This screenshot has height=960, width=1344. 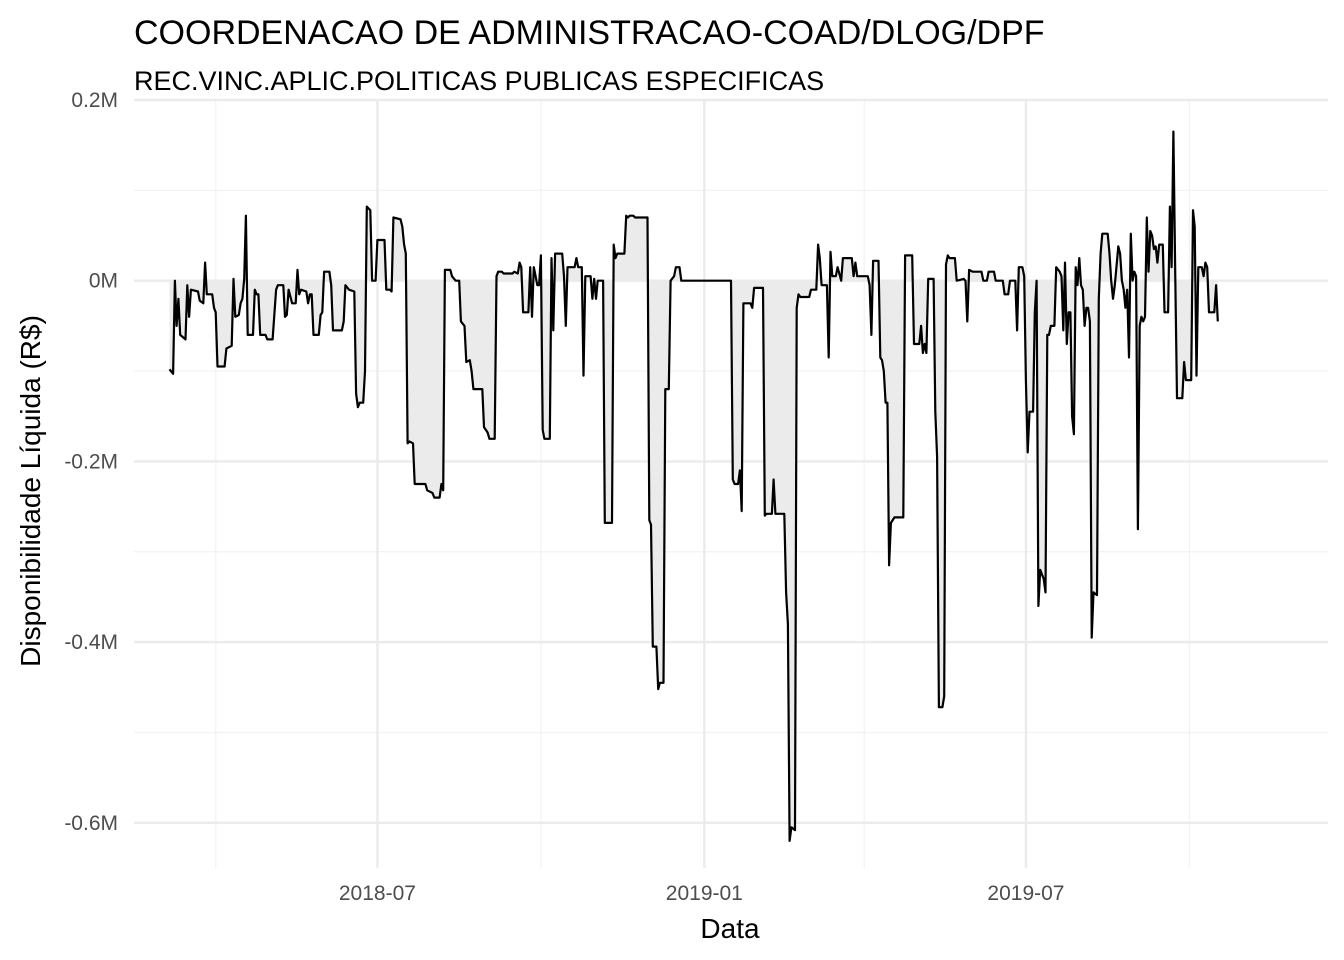 I want to click on y-tick-label: -0.4M, so click(x=91, y=642).